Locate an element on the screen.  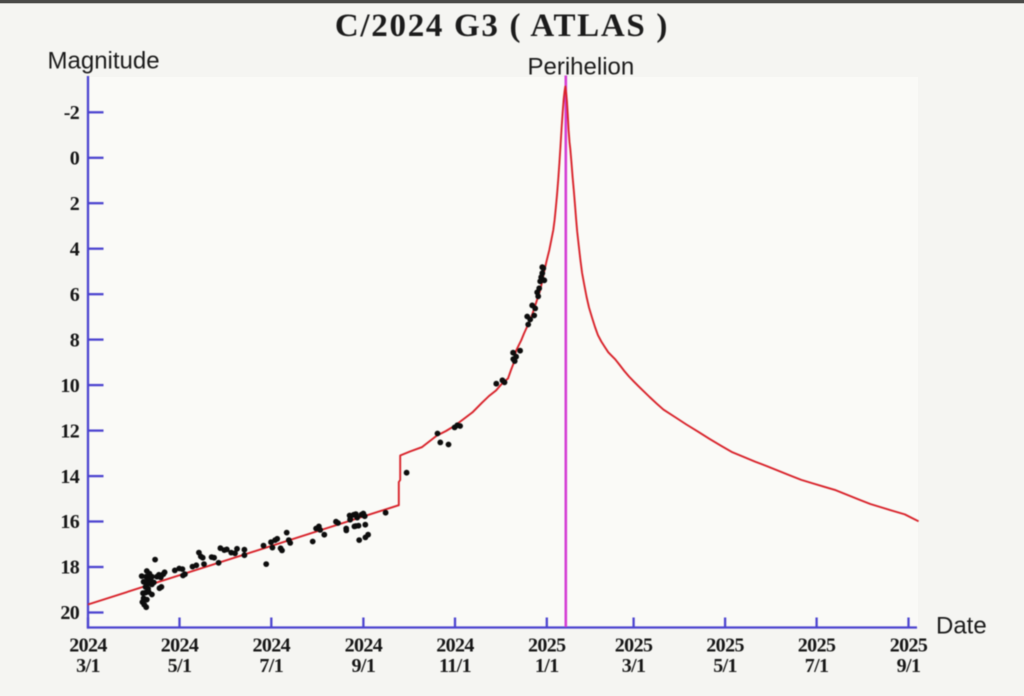
svg-text: Magnitude is located at coordinates (104, 60).